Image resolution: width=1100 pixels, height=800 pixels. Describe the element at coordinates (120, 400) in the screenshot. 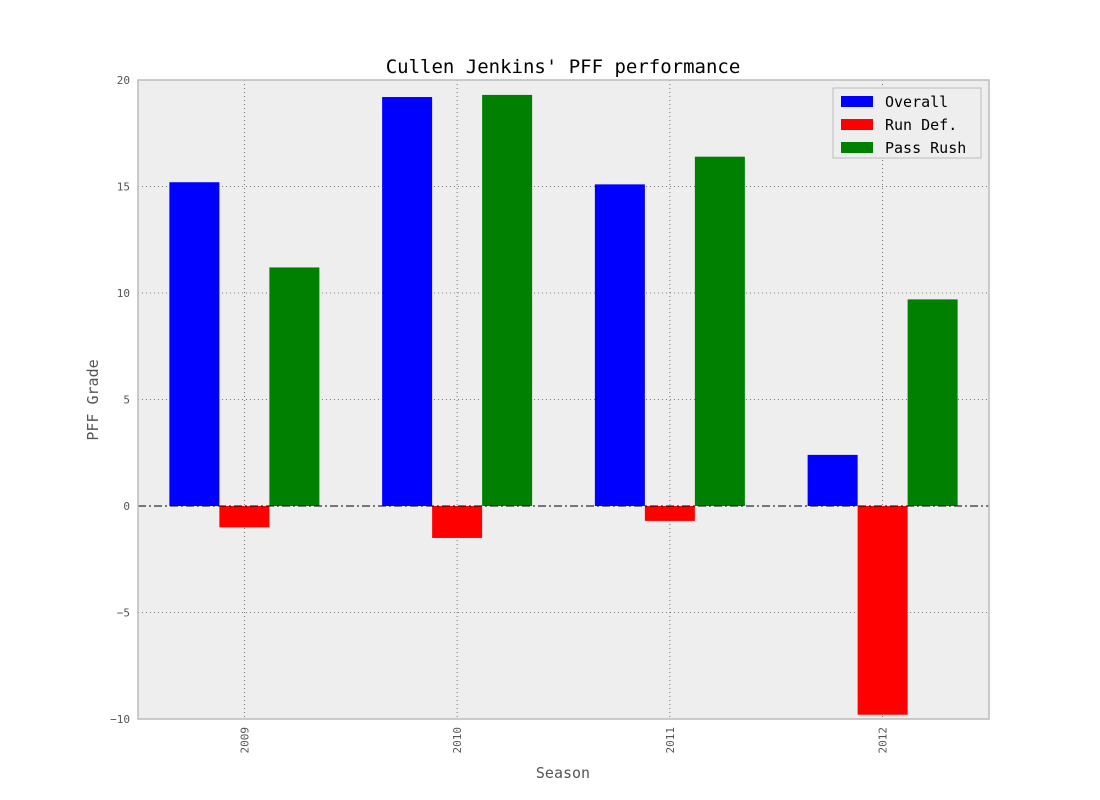

I see `y-axis-ticks: −10 −5 0 5 10 15 20` at that location.